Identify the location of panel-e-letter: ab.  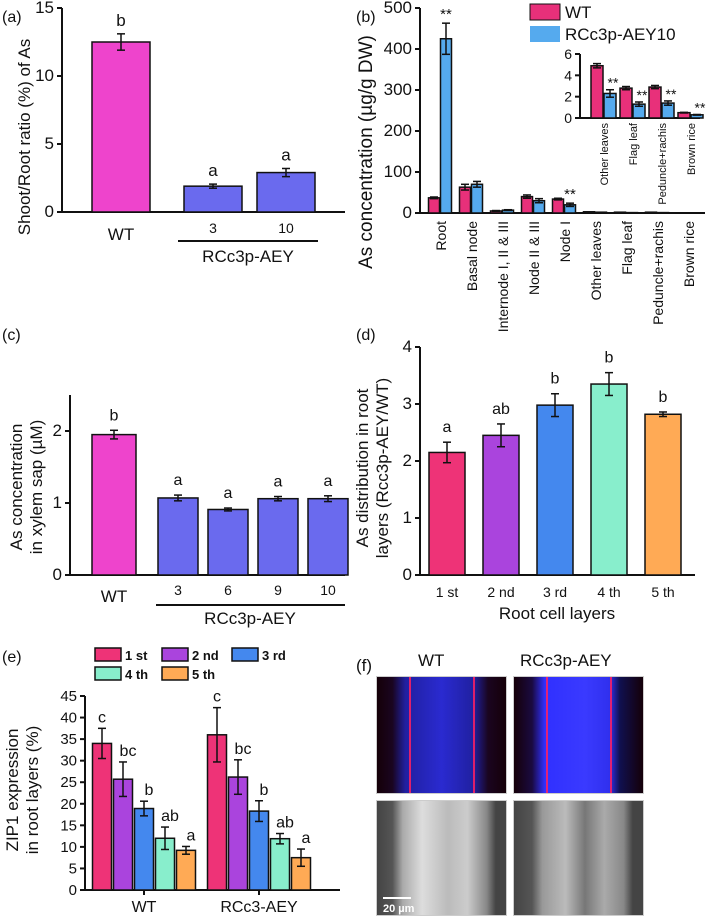
(285, 823).